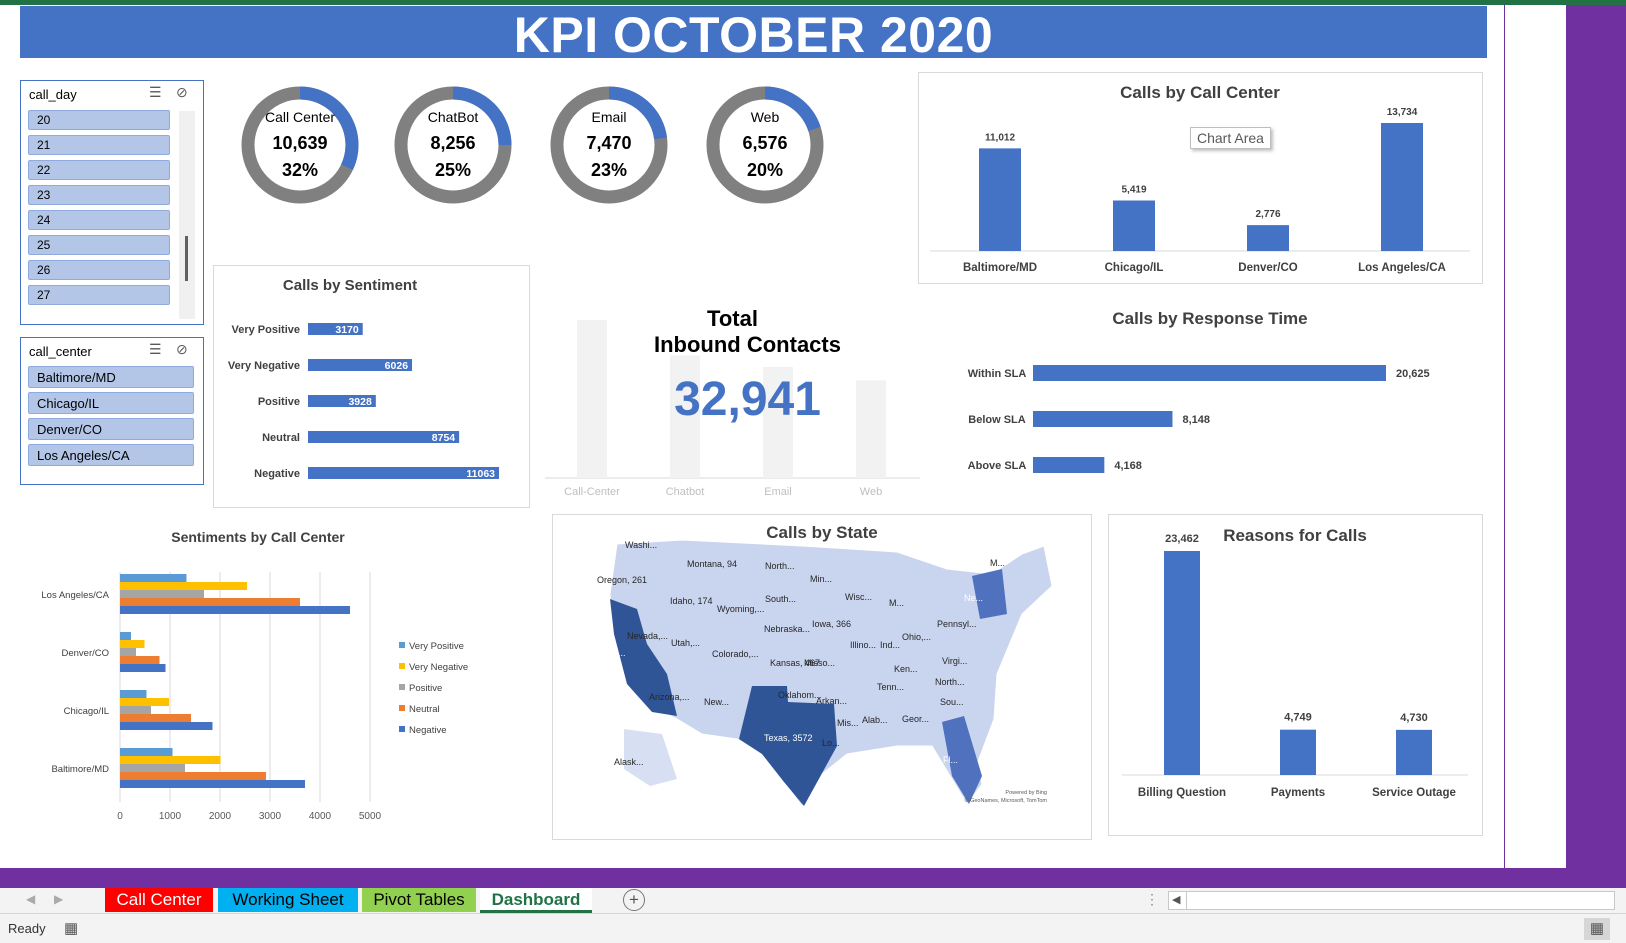  Describe the element at coordinates (111, 429) in the screenshot. I see `slicer-center-item: Denver/CO` at that location.